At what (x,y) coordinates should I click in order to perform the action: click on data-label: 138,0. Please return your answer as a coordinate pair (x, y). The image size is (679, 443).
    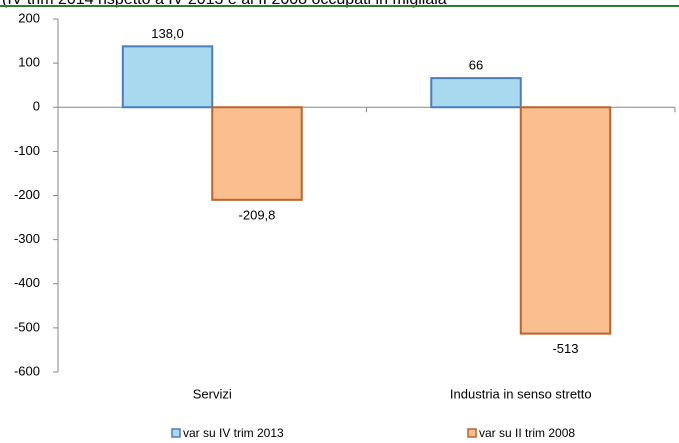
    Looking at the image, I should click on (167, 33).